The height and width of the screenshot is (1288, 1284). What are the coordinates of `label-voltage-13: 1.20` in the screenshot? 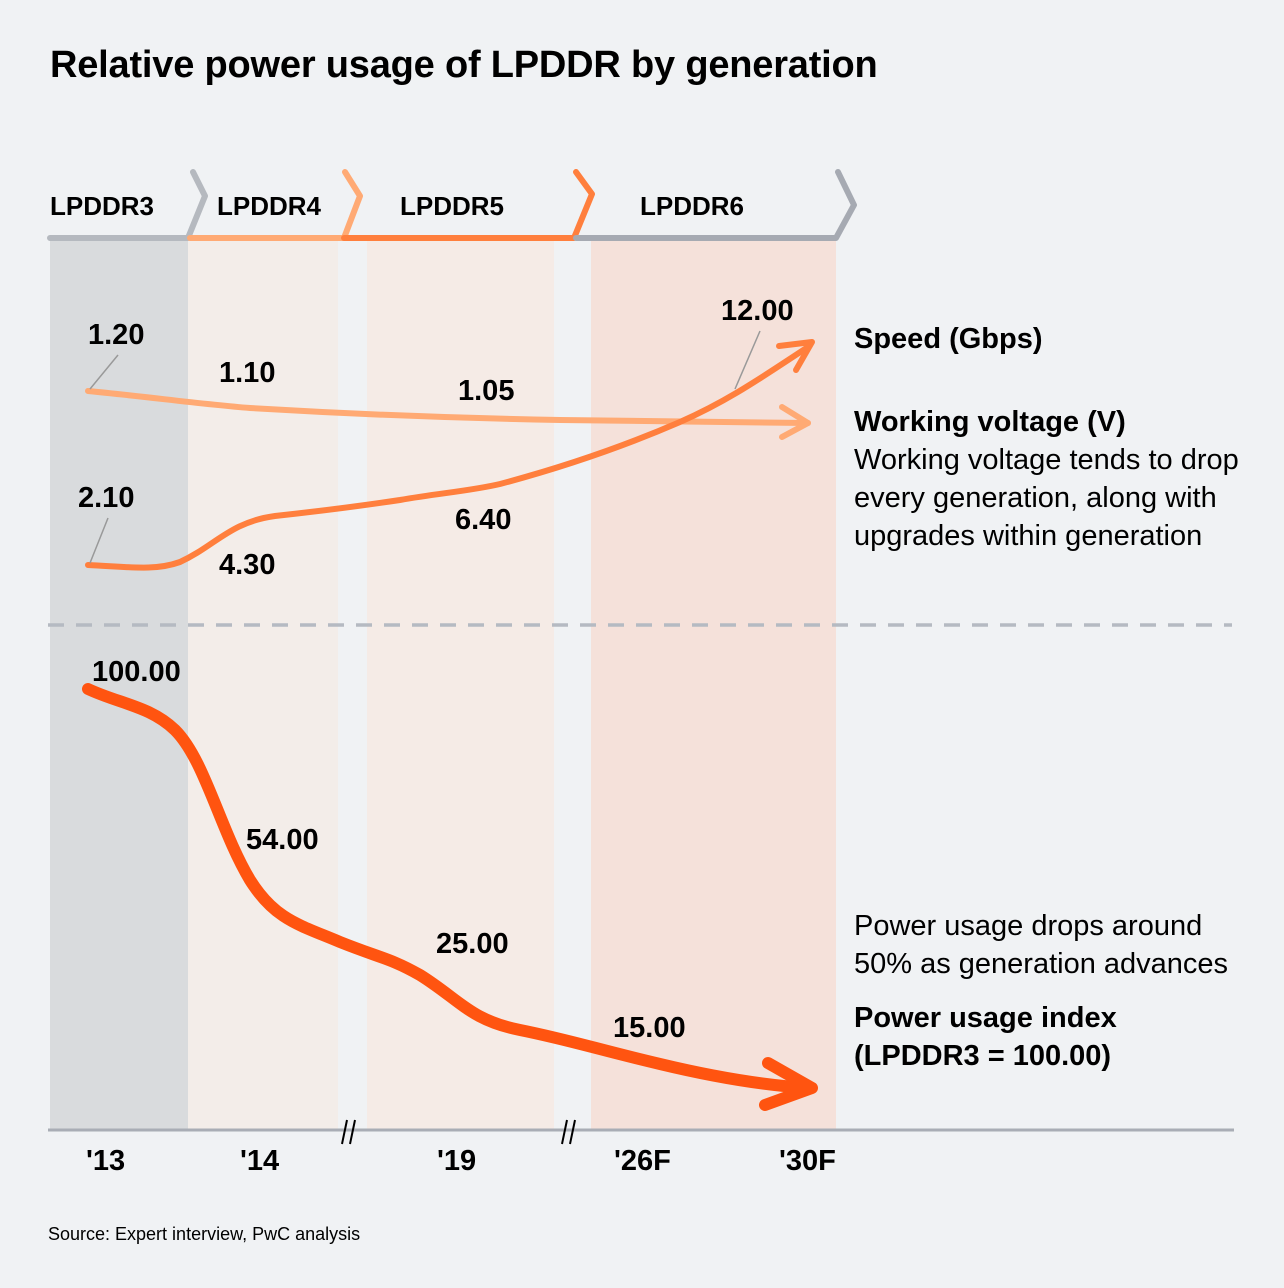 It's located at (116, 335).